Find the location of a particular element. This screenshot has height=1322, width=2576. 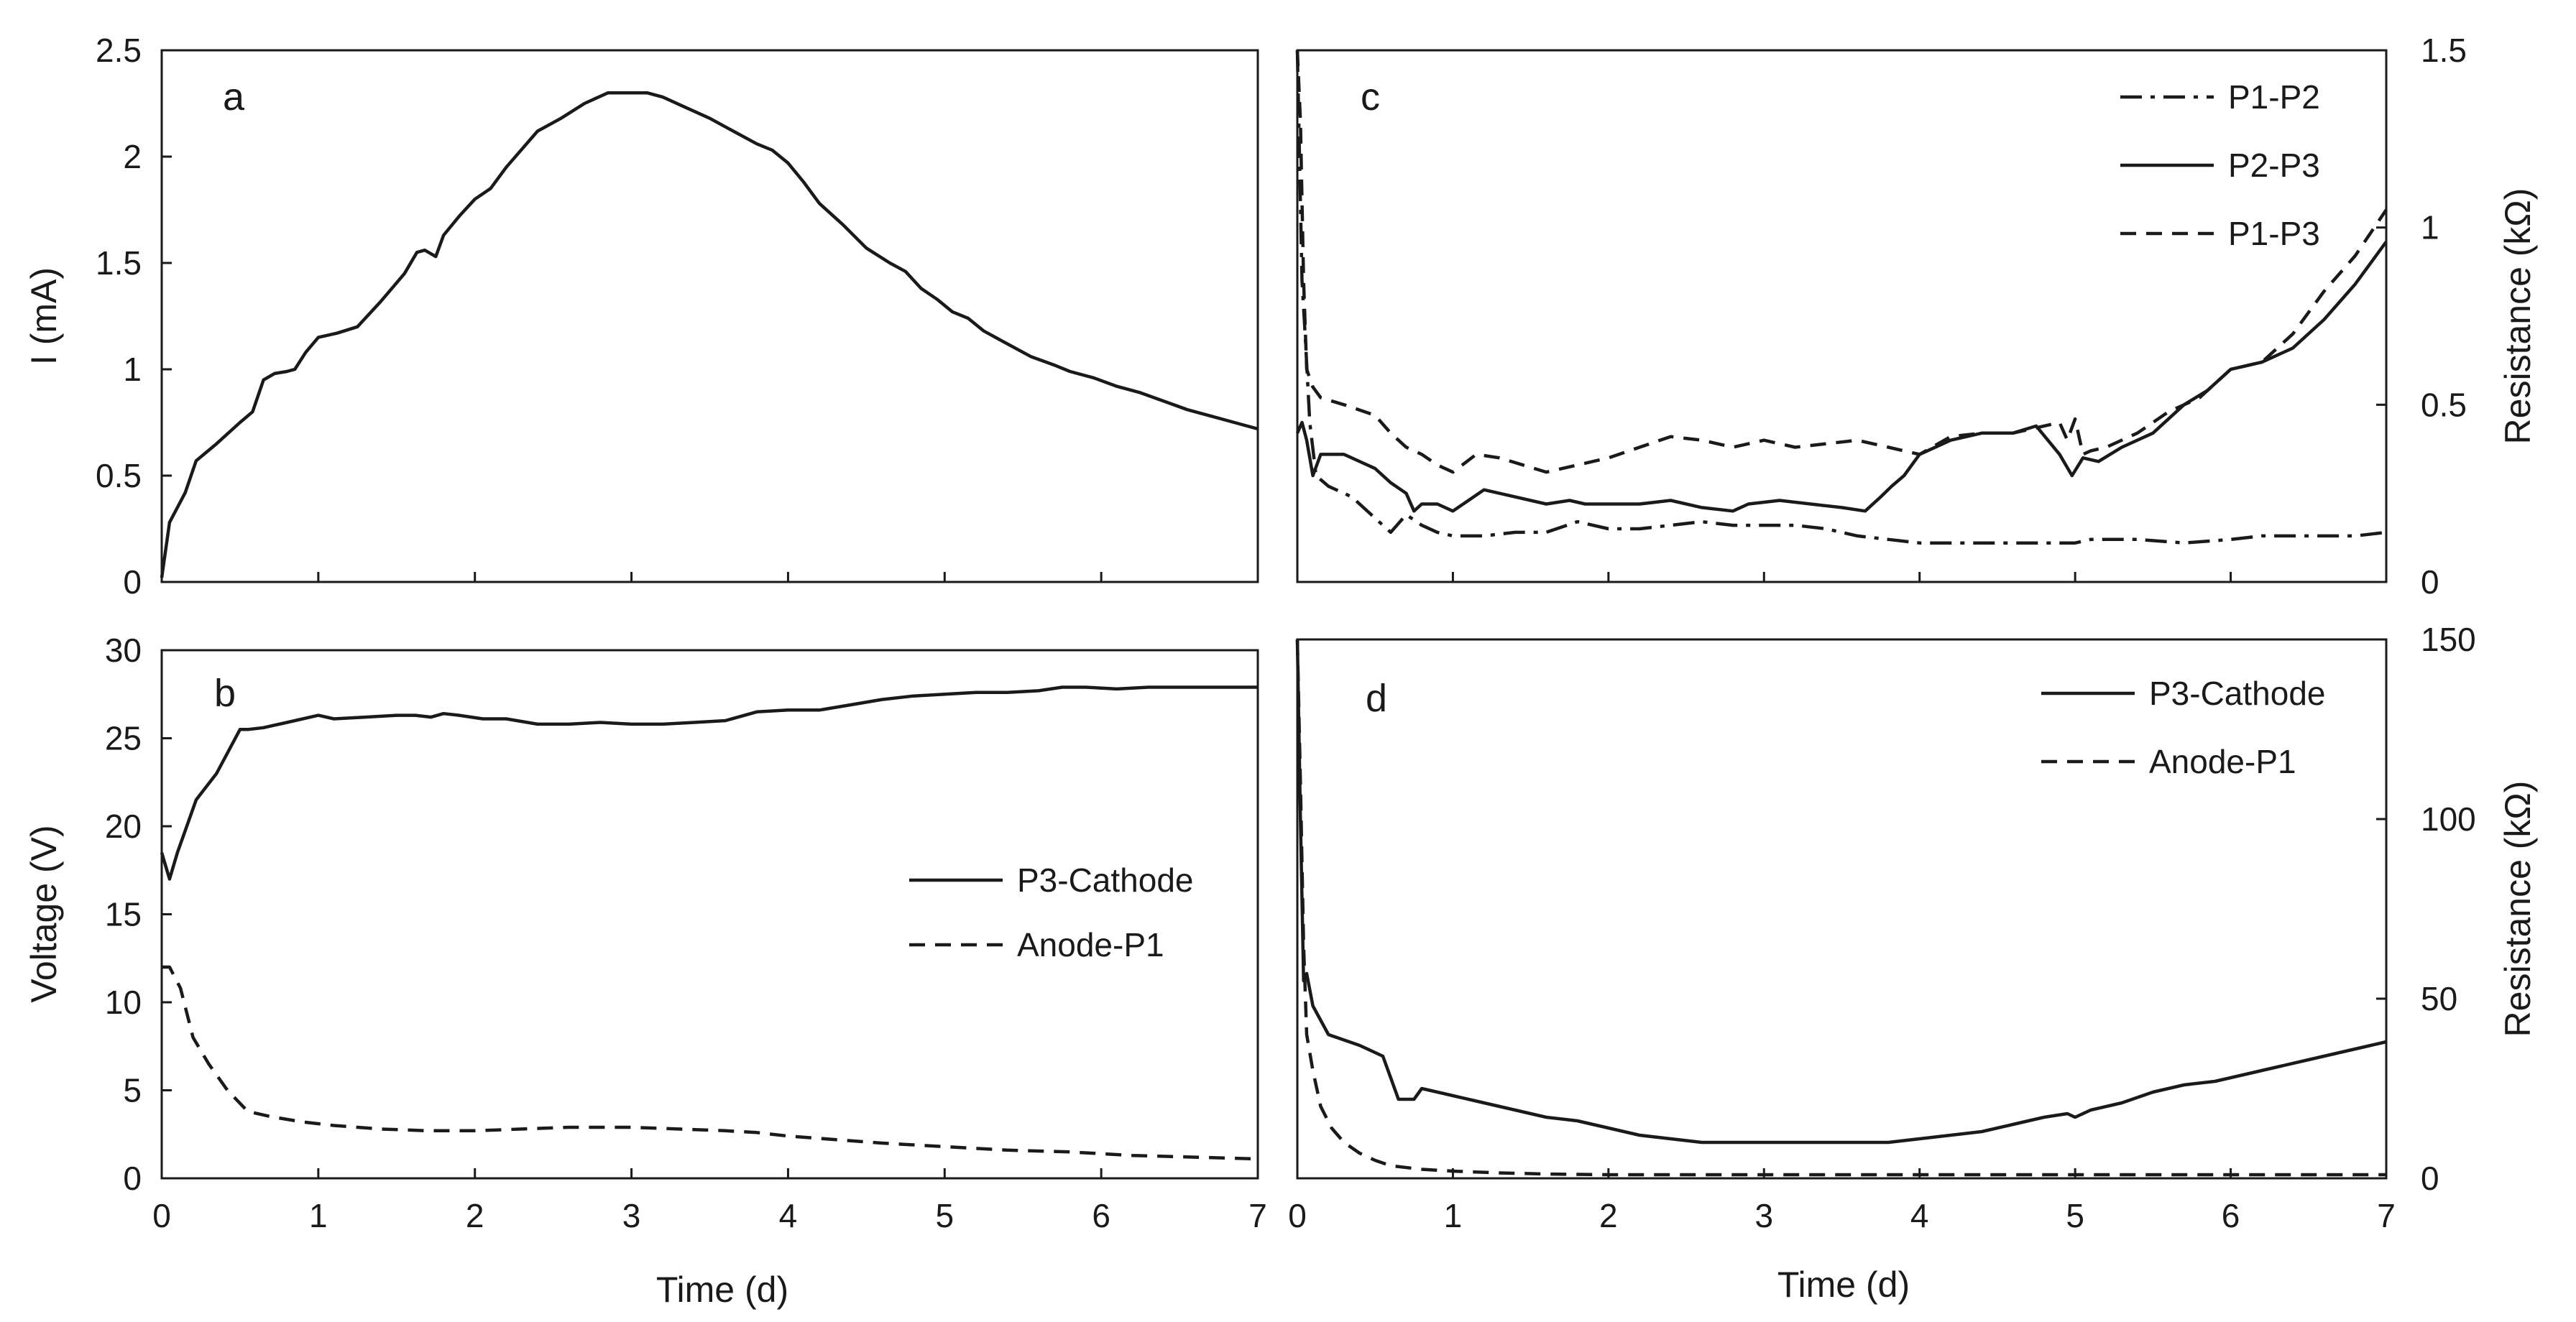

series-line-p3-cathode is located at coordinates (709, 783).